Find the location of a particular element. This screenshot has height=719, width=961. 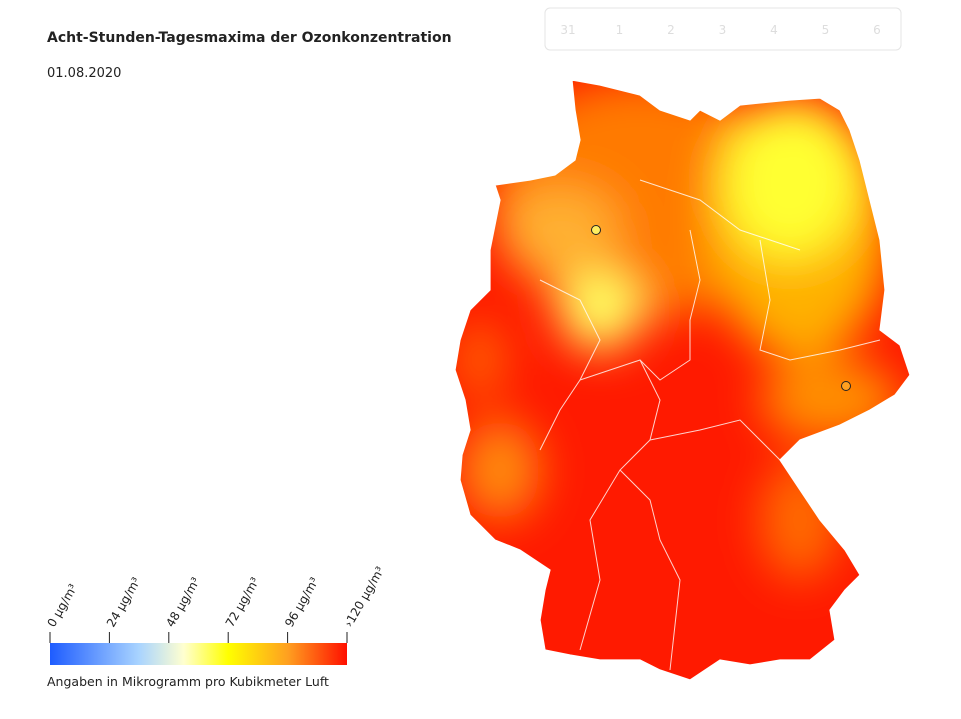

tick-label: 48 µg/m³ is located at coordinates (183, 602).